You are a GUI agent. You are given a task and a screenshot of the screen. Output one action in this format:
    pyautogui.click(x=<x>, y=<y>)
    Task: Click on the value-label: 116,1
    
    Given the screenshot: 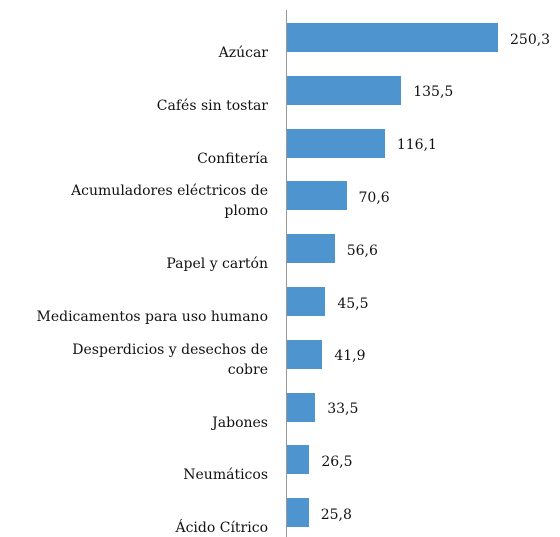 What is the action you would take?
    pyautogui.click(x=416, y=145)
    